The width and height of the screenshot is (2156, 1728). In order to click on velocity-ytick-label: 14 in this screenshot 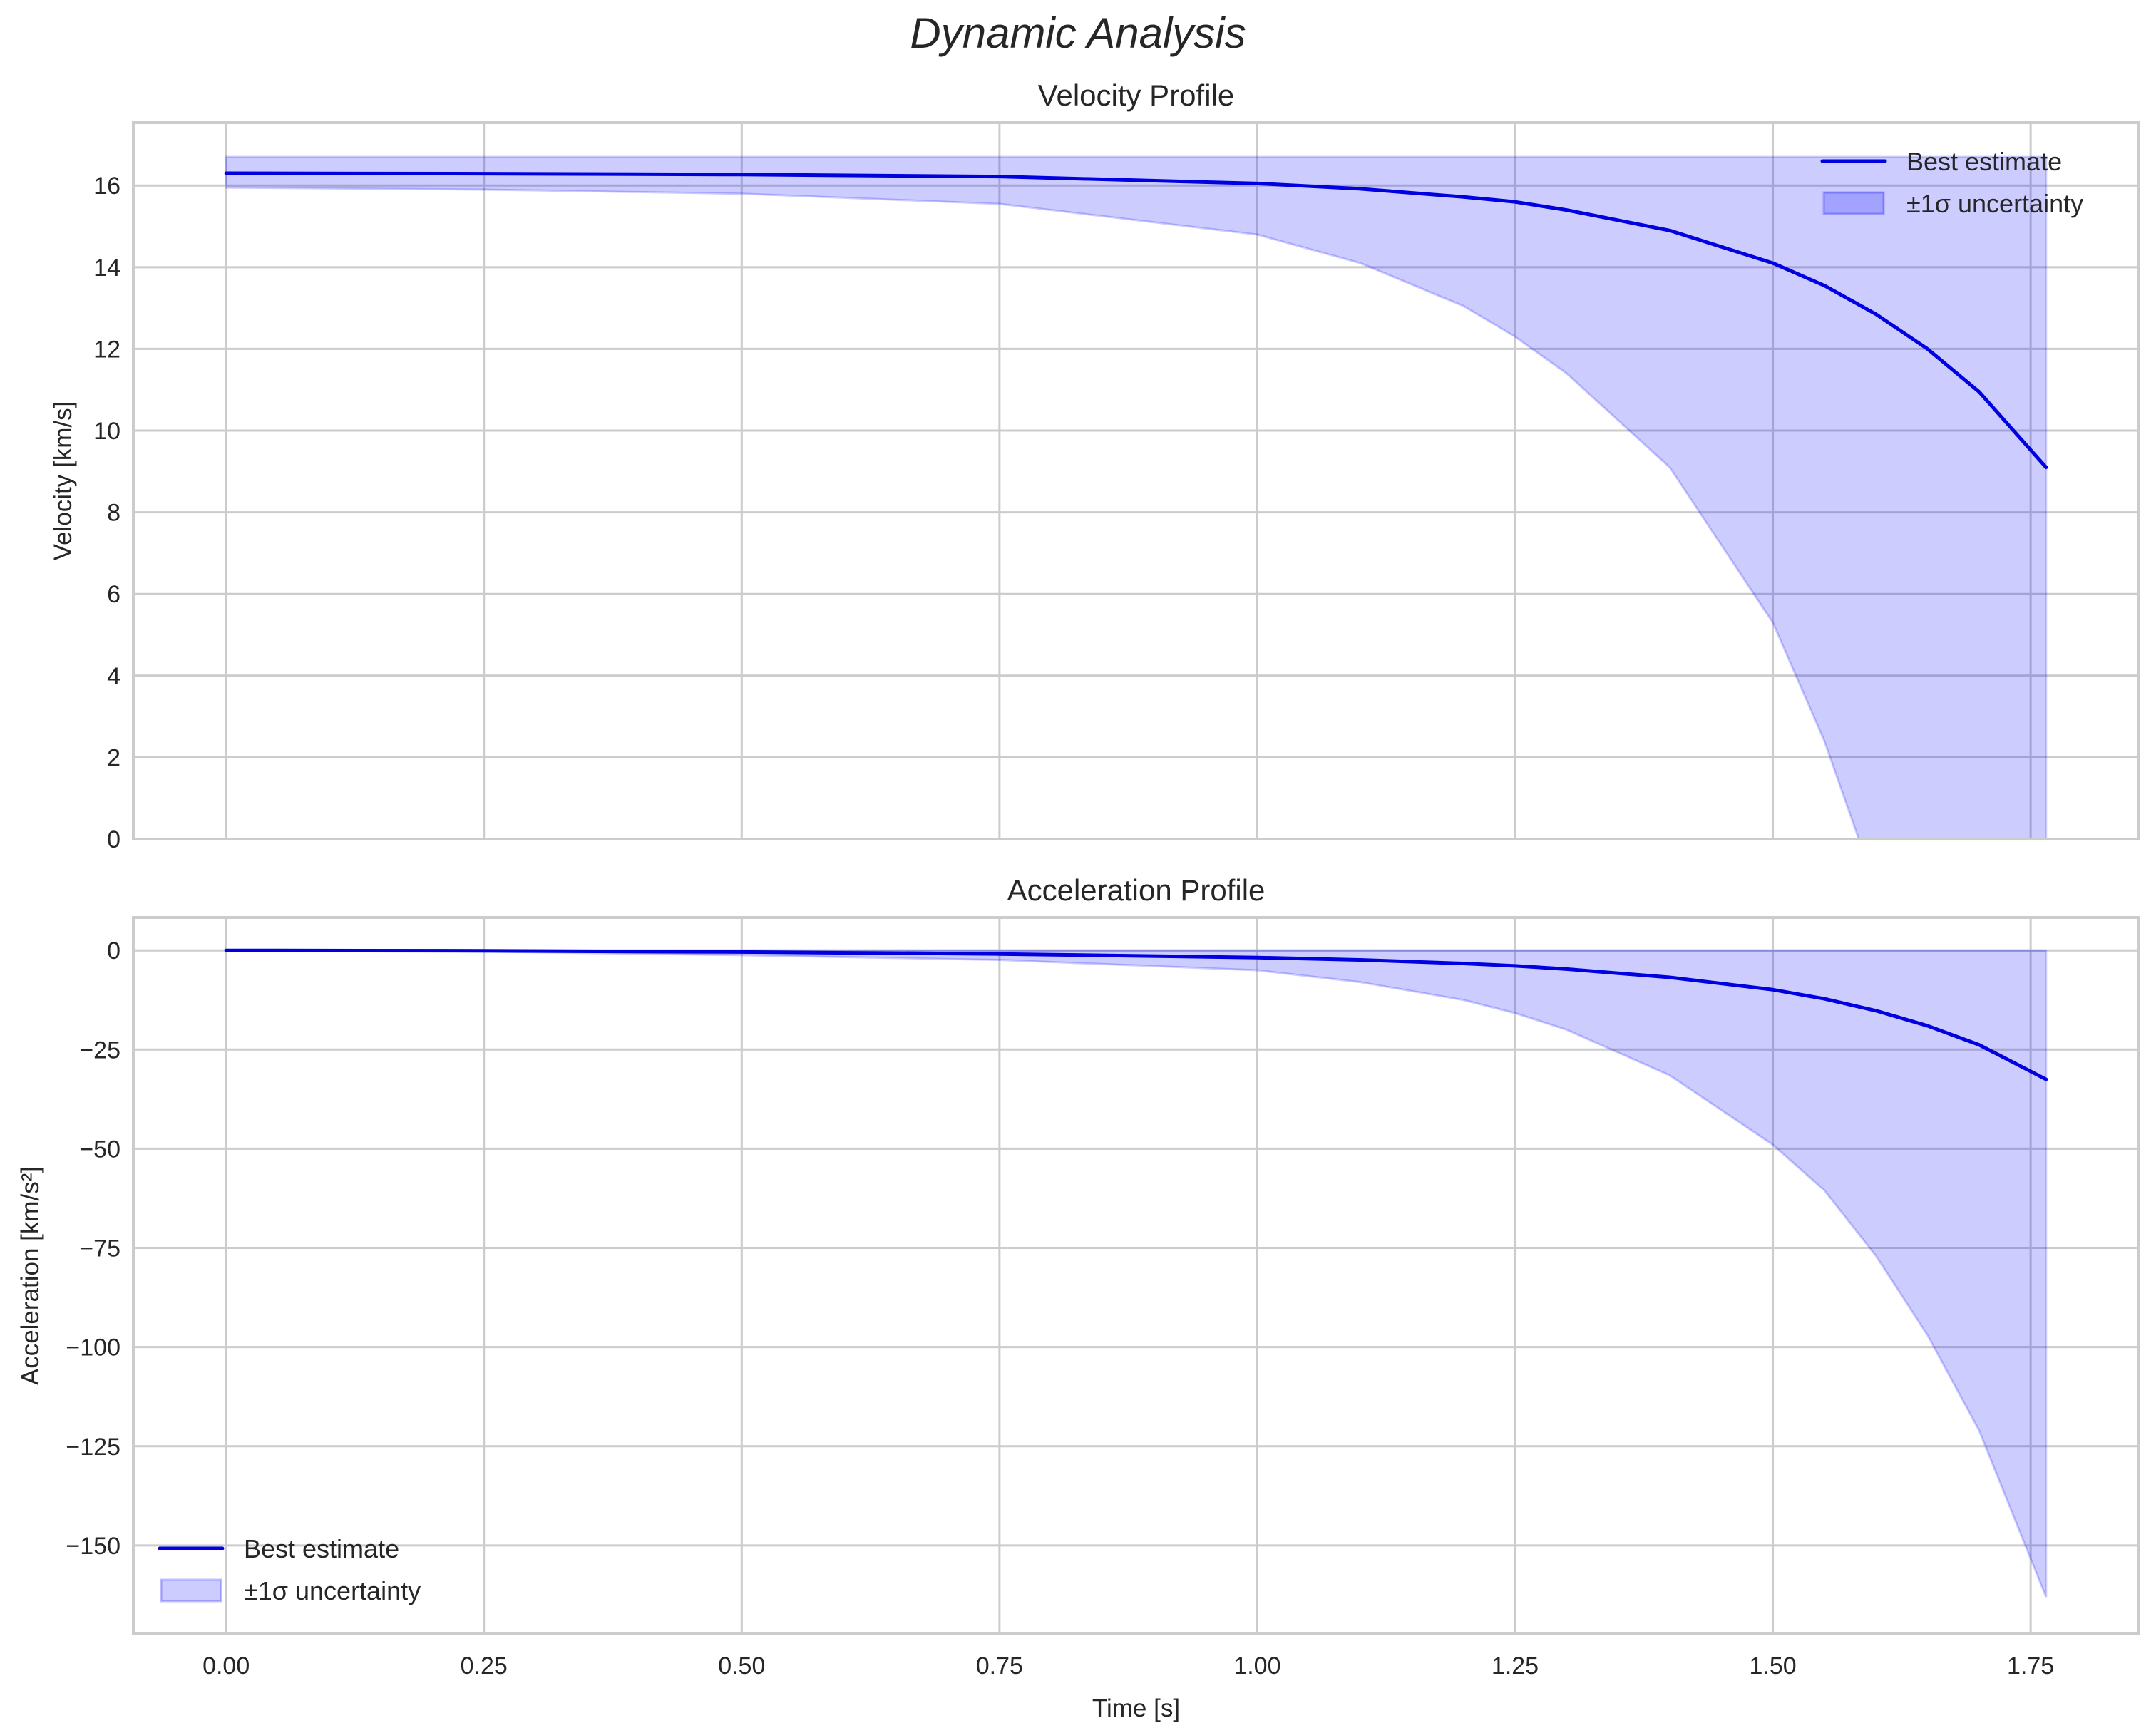, I will do `click(106, 268)`.